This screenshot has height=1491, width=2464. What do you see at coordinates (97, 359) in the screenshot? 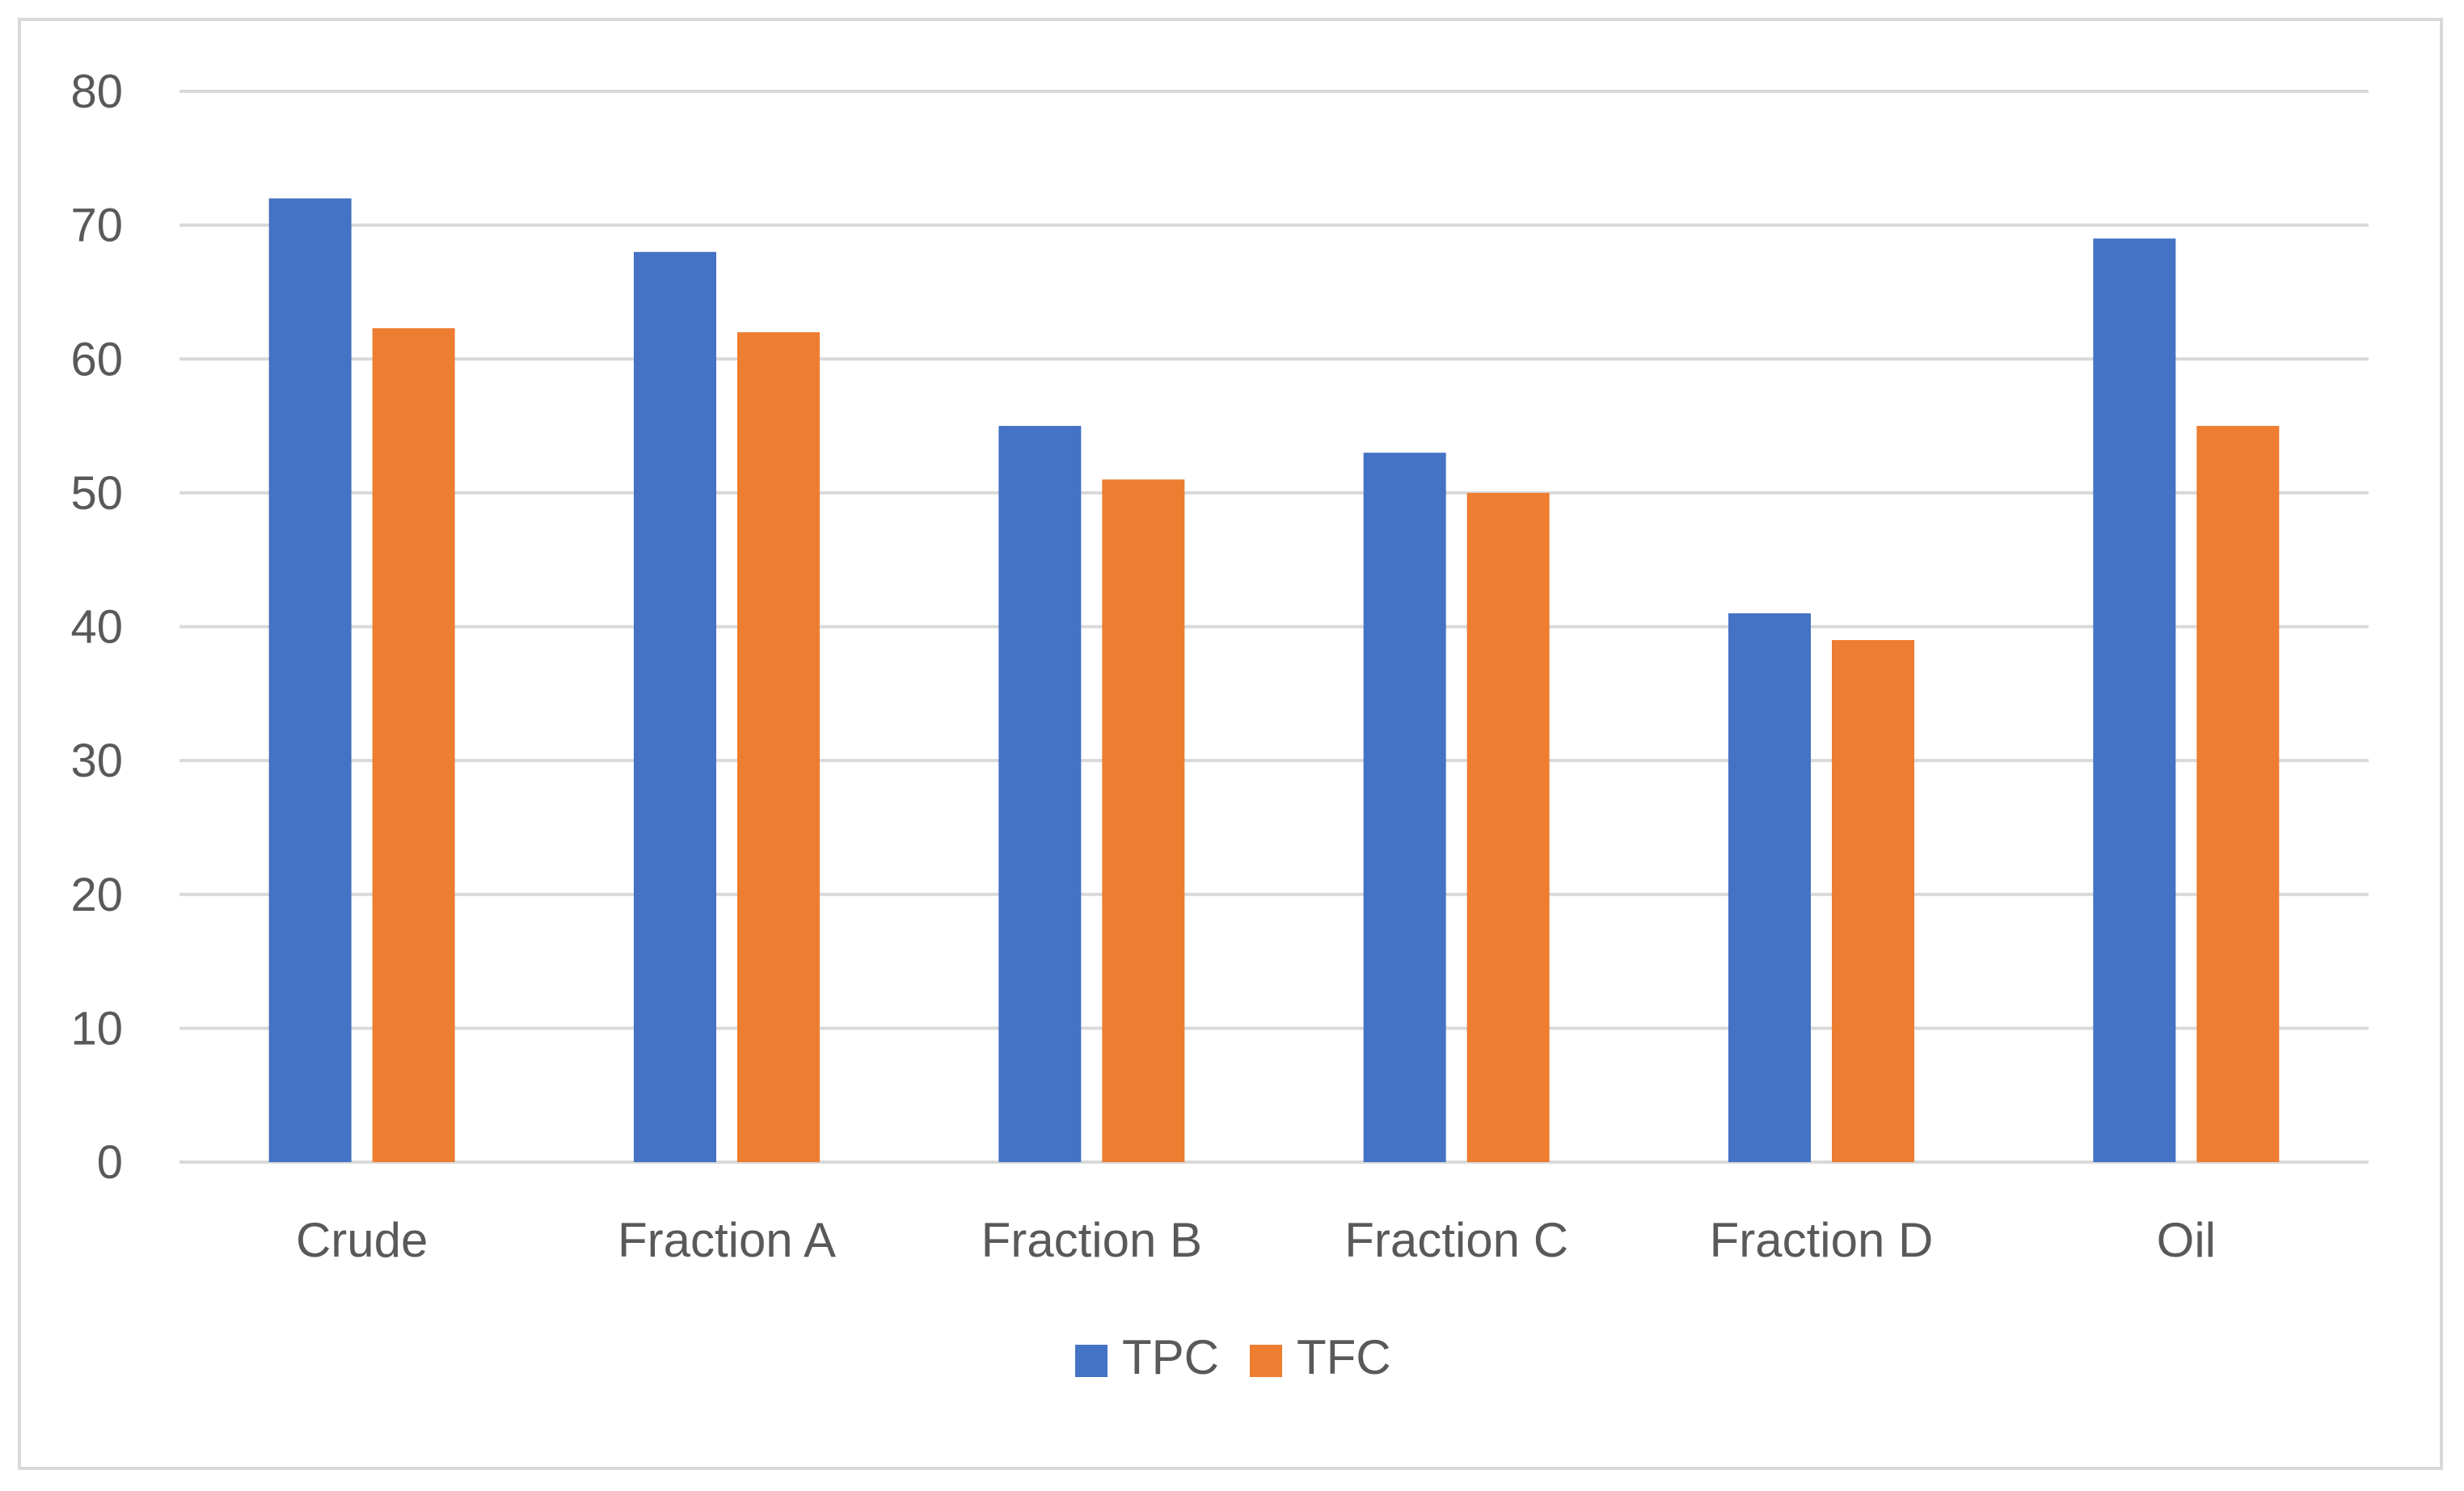
I see `y-tick-label: 60` at bounding box center [97, 359].